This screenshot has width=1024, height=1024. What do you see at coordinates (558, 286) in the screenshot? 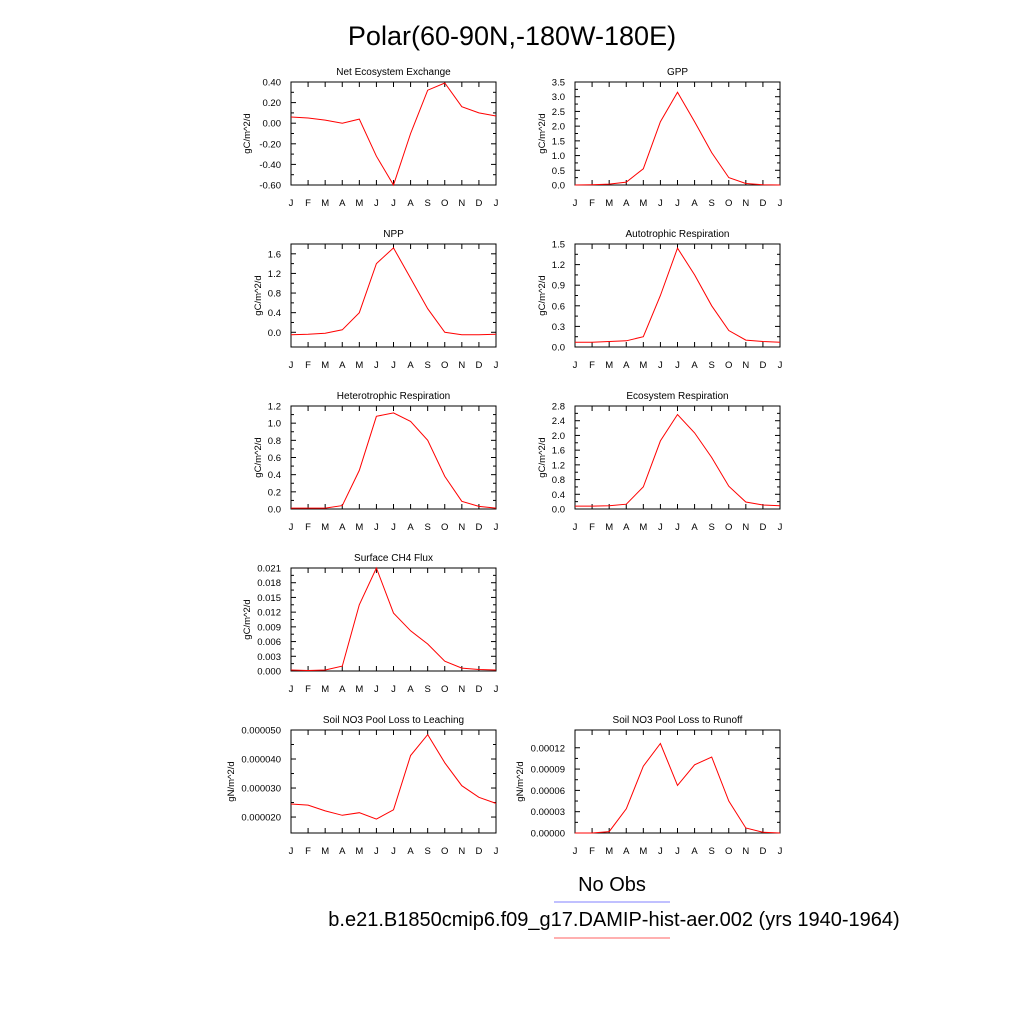
I see `y-tick-label: 0.9` at bounding box center [558, 286].